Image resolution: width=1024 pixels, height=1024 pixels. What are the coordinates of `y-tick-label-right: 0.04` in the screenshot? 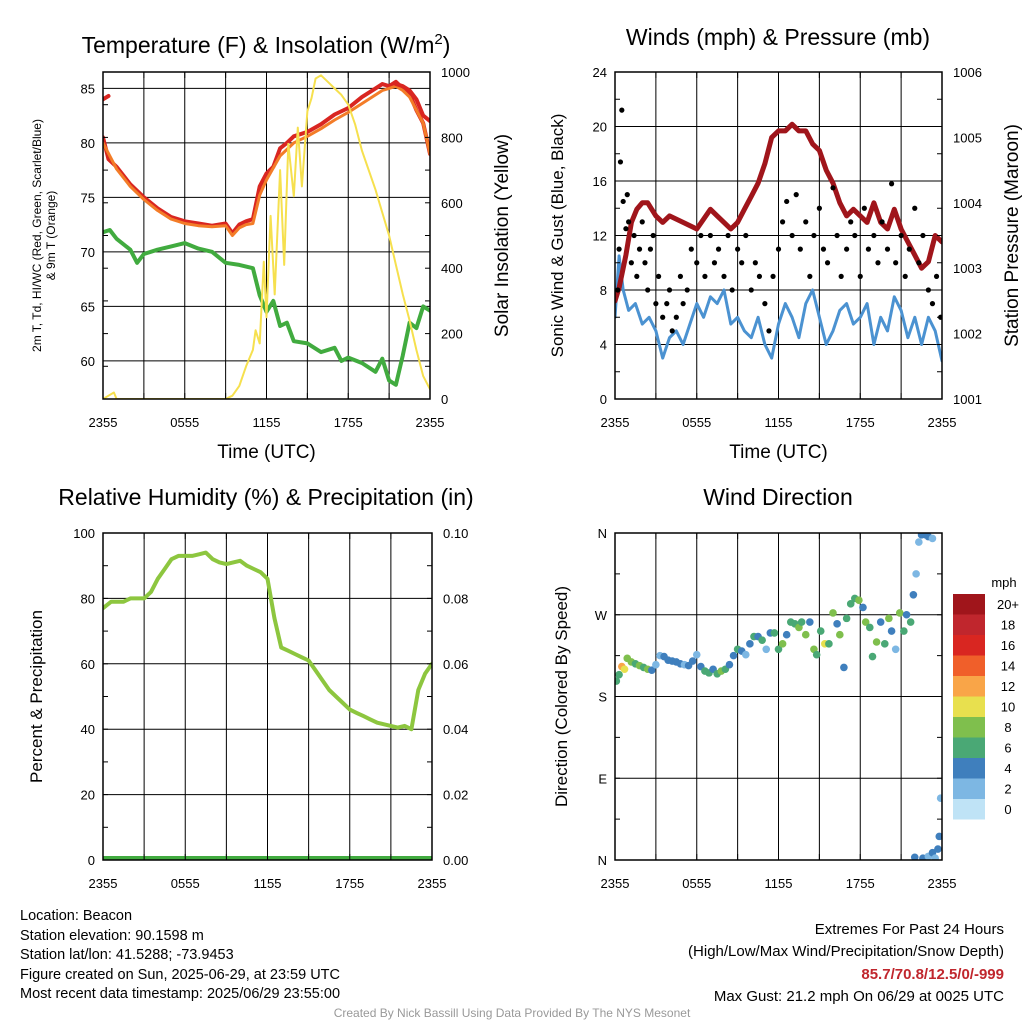 It's located at (455, 729).